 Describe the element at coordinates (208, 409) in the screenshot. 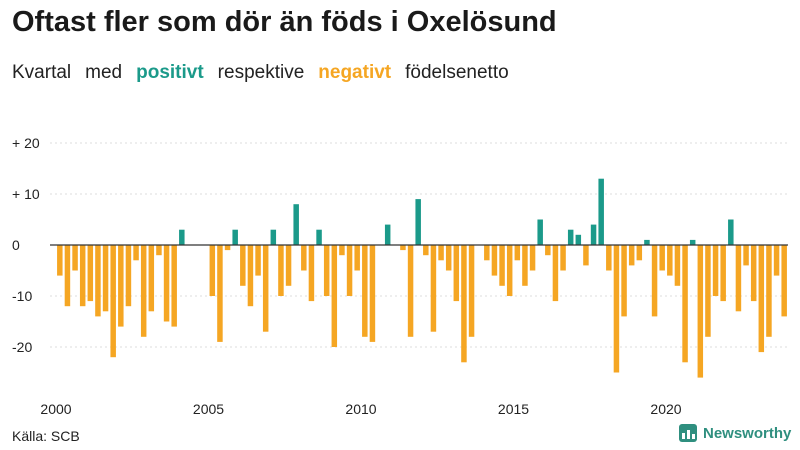

I see `x-tick-label: 2005` at that location.